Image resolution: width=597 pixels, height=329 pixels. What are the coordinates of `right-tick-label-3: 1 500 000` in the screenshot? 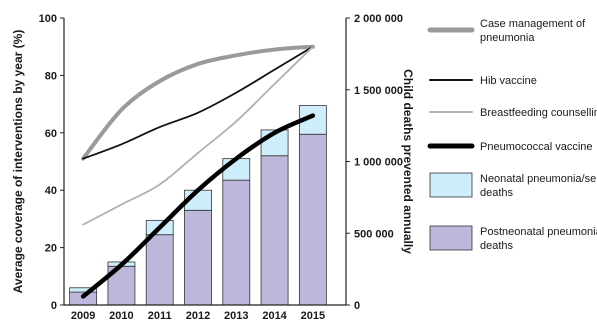 It's located at (378, 91).